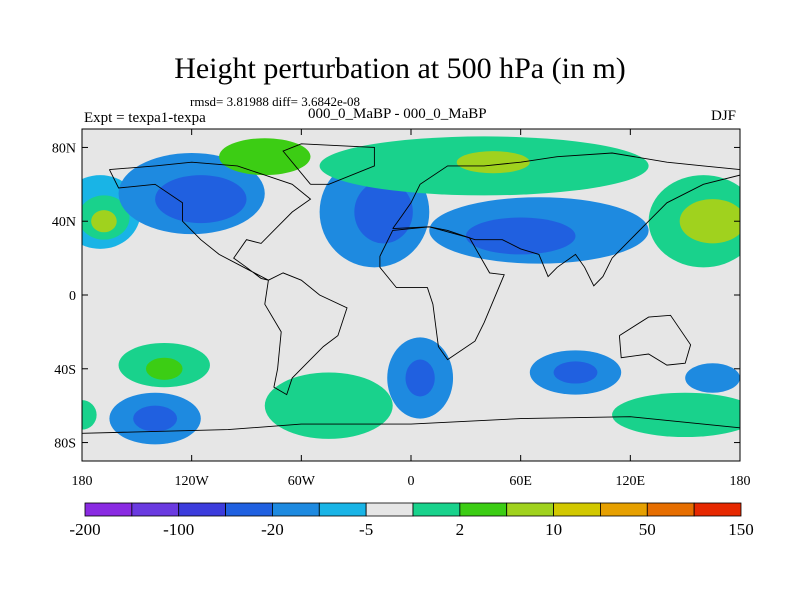 This screenshot has height=600, width=800. Describe the element at coordinates (647, 529) in the screenshot. I see `colorbar-label: 50` at that location.